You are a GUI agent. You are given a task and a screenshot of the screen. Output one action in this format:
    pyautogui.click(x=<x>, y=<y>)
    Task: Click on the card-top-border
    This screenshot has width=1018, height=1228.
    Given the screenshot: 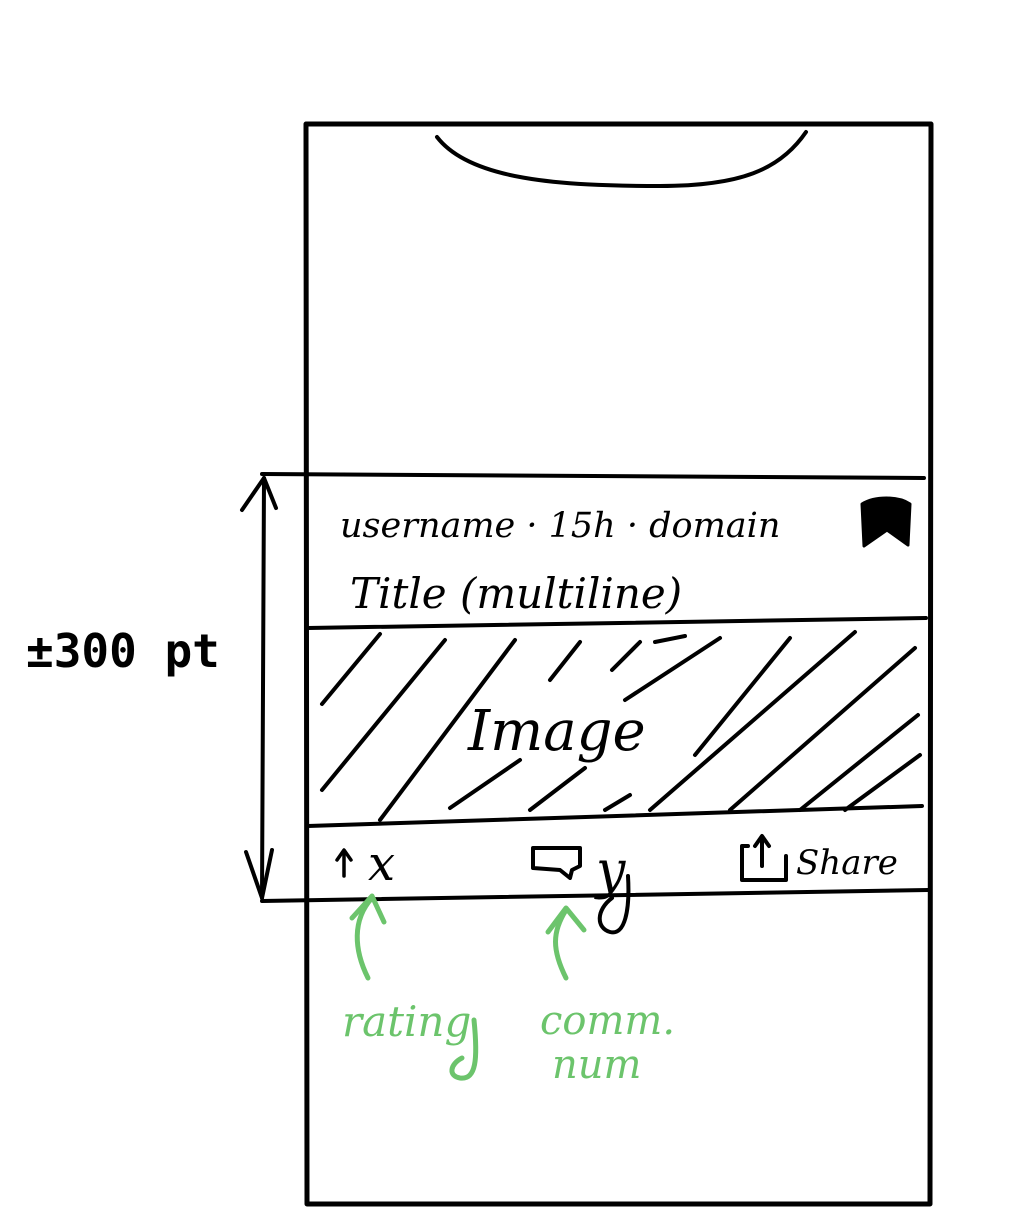 What is the action you would take?
    pyautogui.click(x=593, y=476)
    